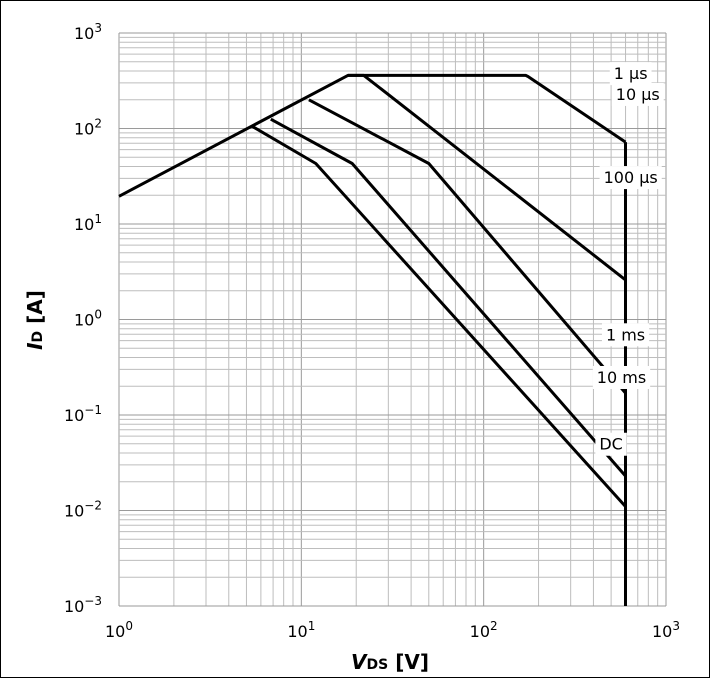 This screenshot has height=678, width=710. Describe the element at coordinates (484, 630) in the screenshot. I see `x-tick-label: 10²` at that location.